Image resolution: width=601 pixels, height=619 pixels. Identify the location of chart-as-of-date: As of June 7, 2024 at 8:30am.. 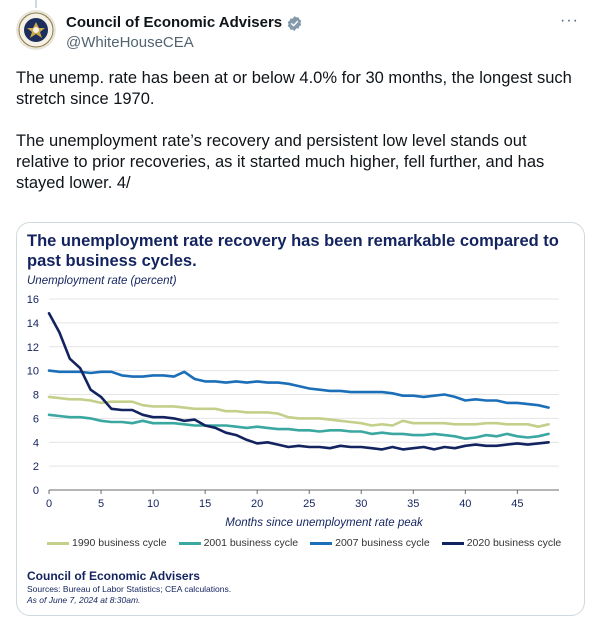
(84, 600).